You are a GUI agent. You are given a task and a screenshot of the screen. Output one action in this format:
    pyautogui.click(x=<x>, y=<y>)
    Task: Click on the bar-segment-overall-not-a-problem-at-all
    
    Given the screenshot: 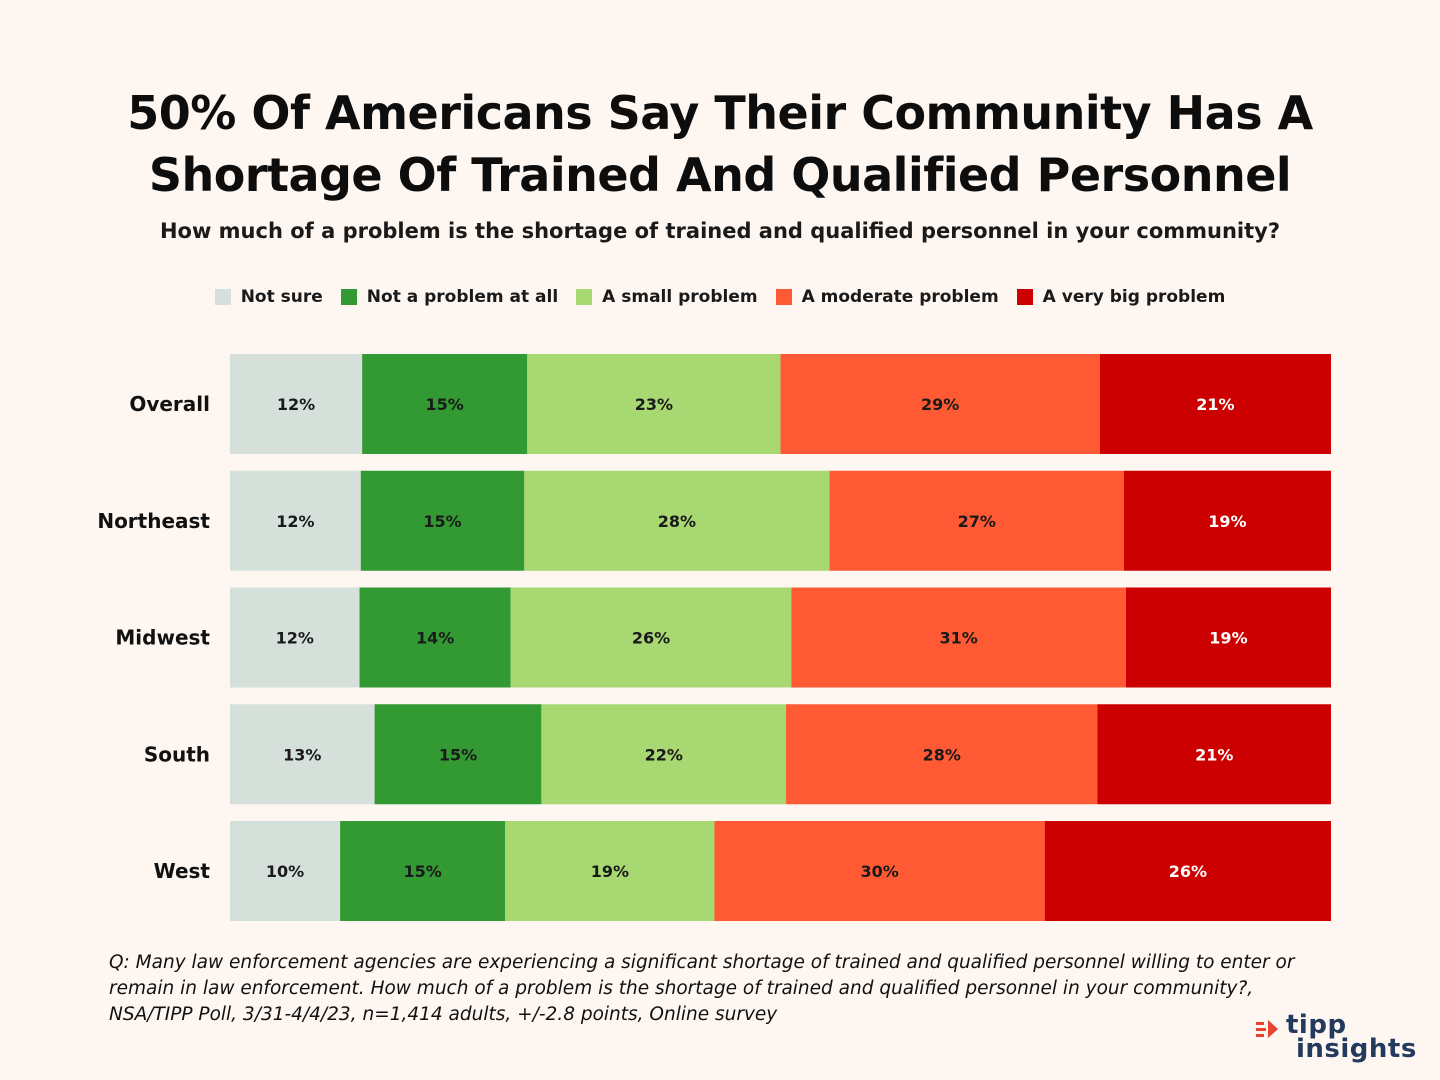 What is the action you would take?
    pyautogui.click(x=445, y=404)
    